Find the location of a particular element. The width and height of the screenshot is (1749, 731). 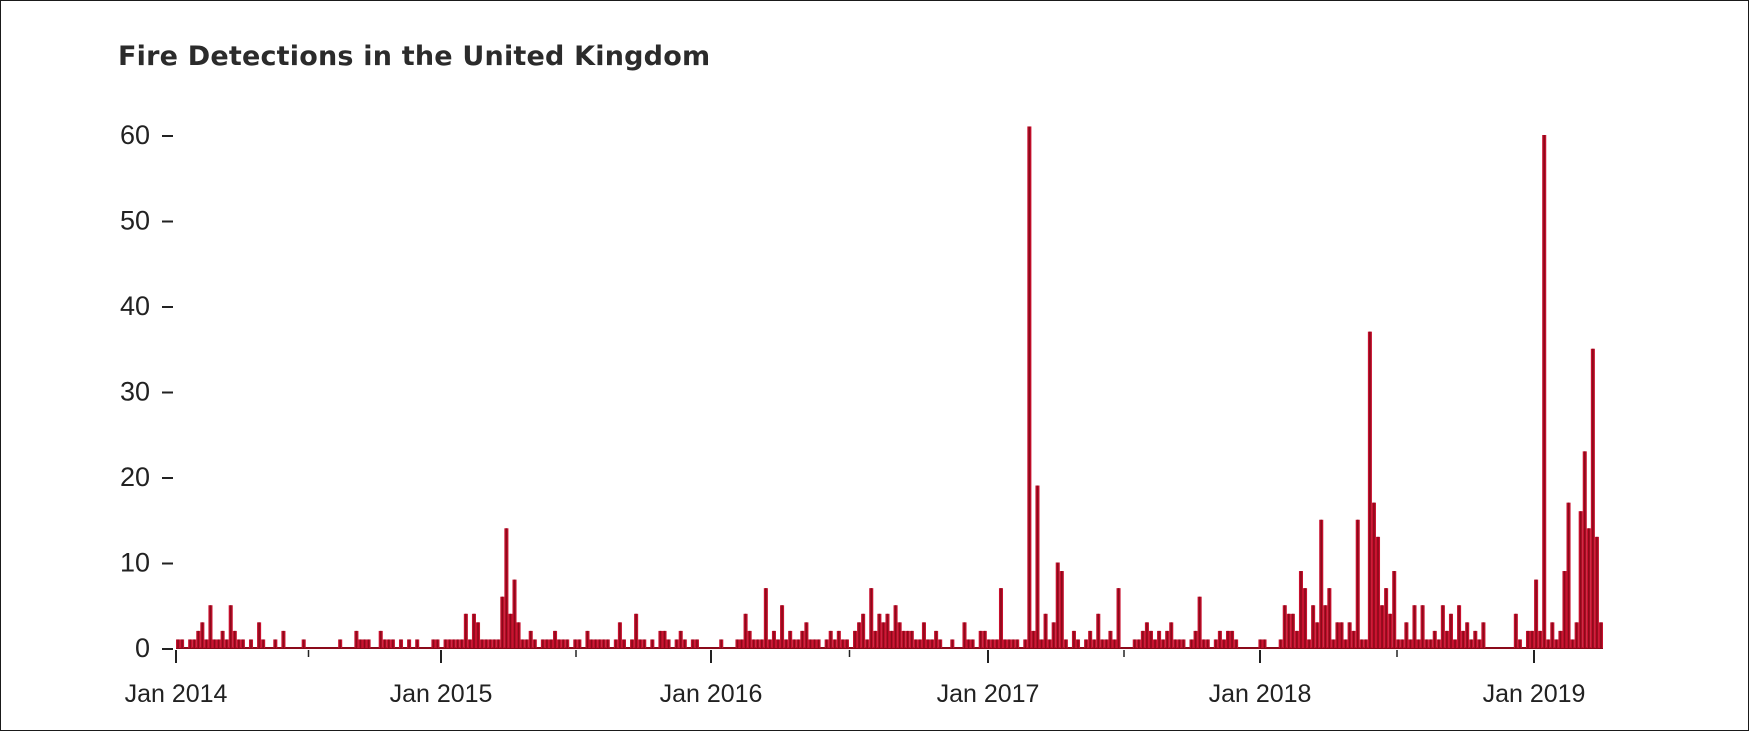

x-tick-label: Jan 2015 is located at coordinates (441, 694).